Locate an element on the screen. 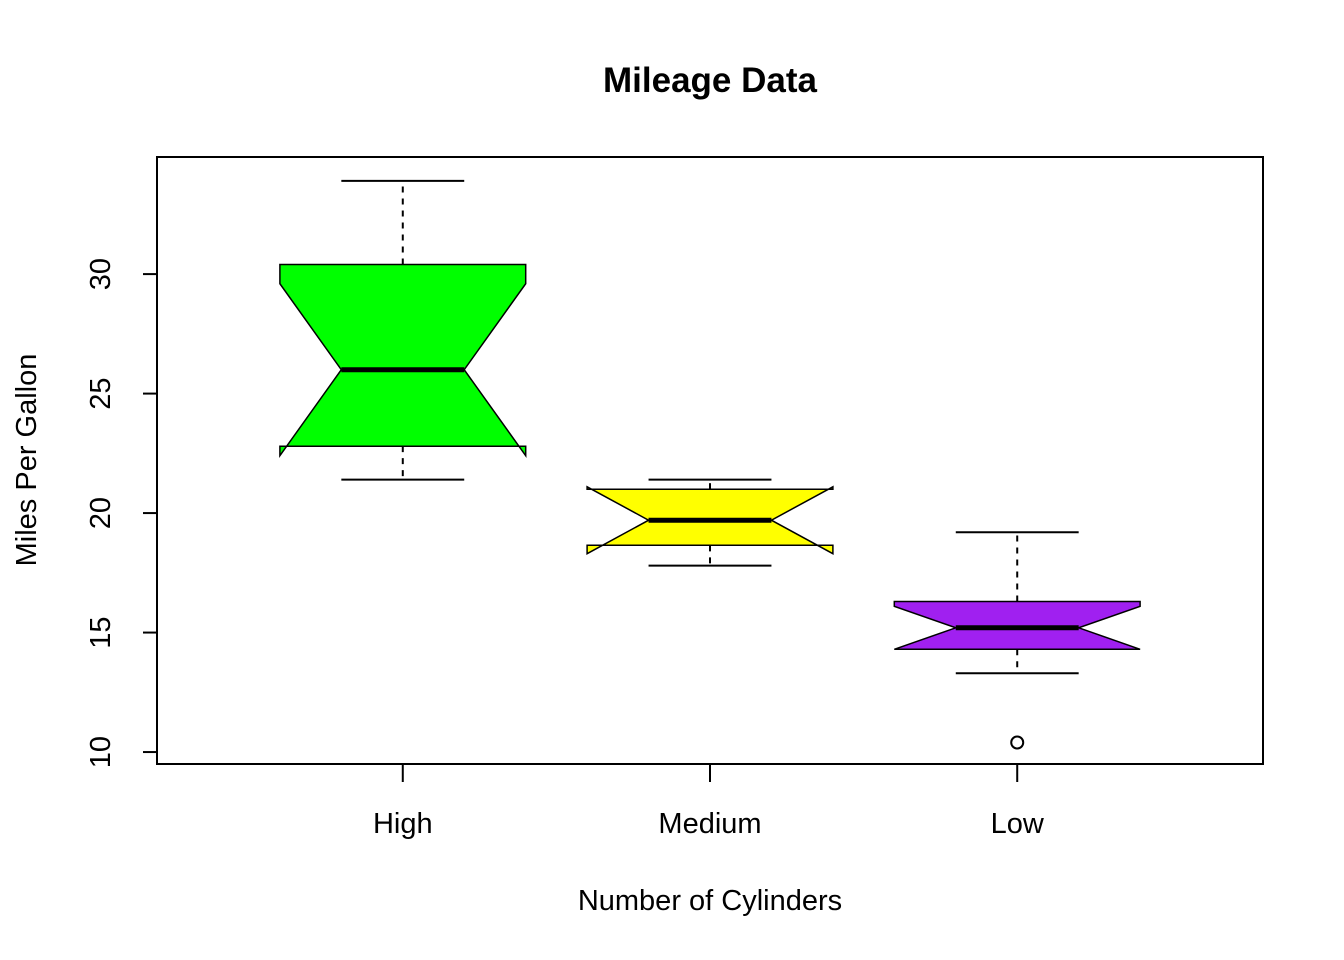 The height and width of the screenshot is (960, 1344). y-tick-label: 10 is located at coordinates (101, 752).